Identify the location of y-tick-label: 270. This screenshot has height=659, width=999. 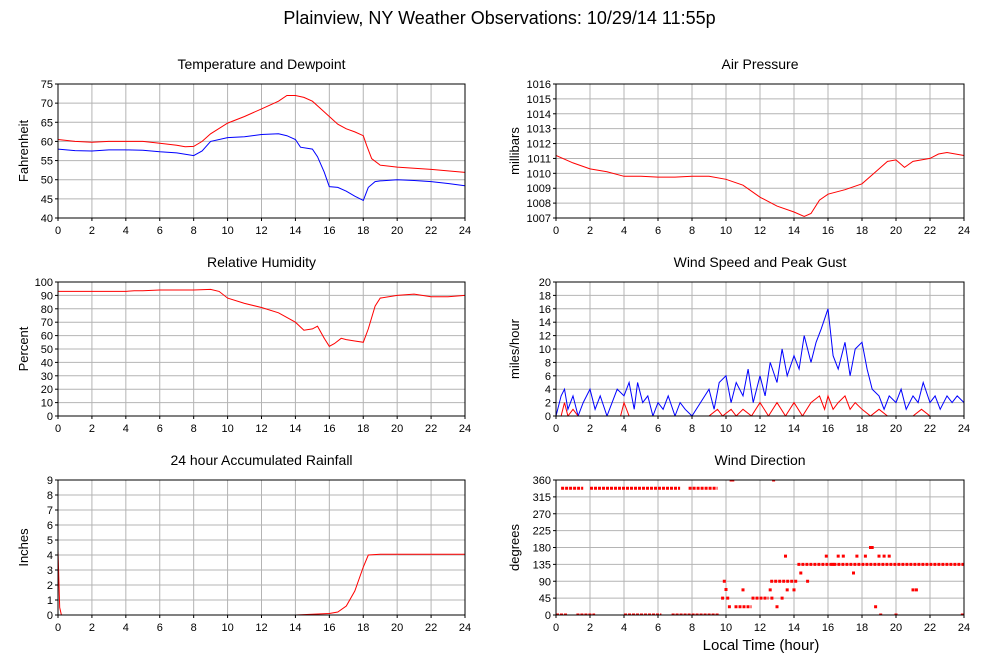
(542, 515).